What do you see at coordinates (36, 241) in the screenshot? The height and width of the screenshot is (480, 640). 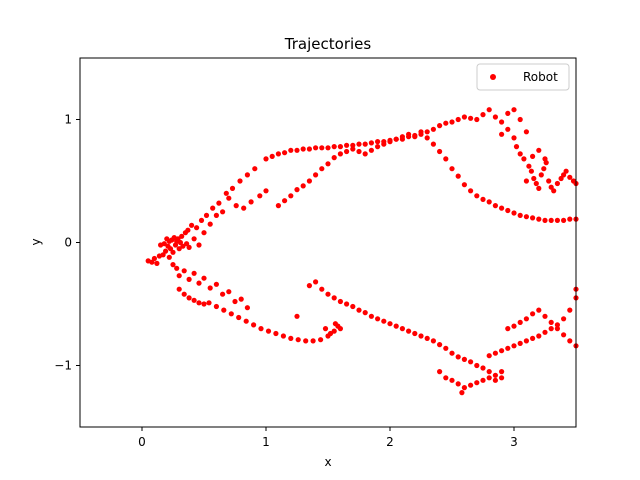 I see `y-axis-label: y` at bounding box center [36, 241].